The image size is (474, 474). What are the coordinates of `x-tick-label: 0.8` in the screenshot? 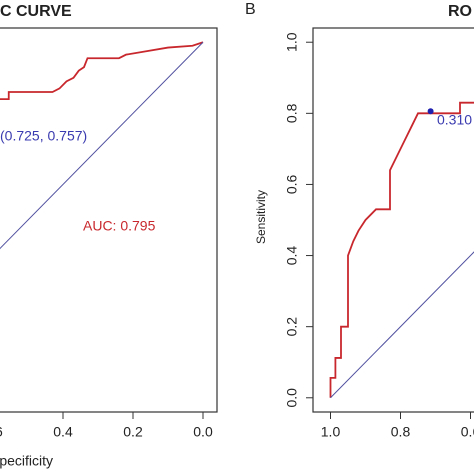 It's located at (401, 432).